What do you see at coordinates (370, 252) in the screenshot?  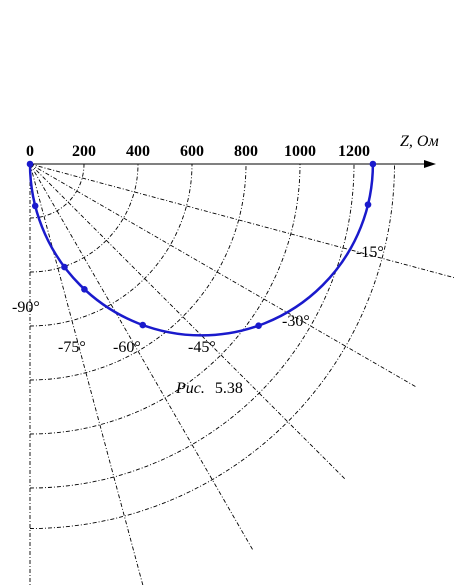 I see `angle-label: -15°` at bounding box center [370, 252].